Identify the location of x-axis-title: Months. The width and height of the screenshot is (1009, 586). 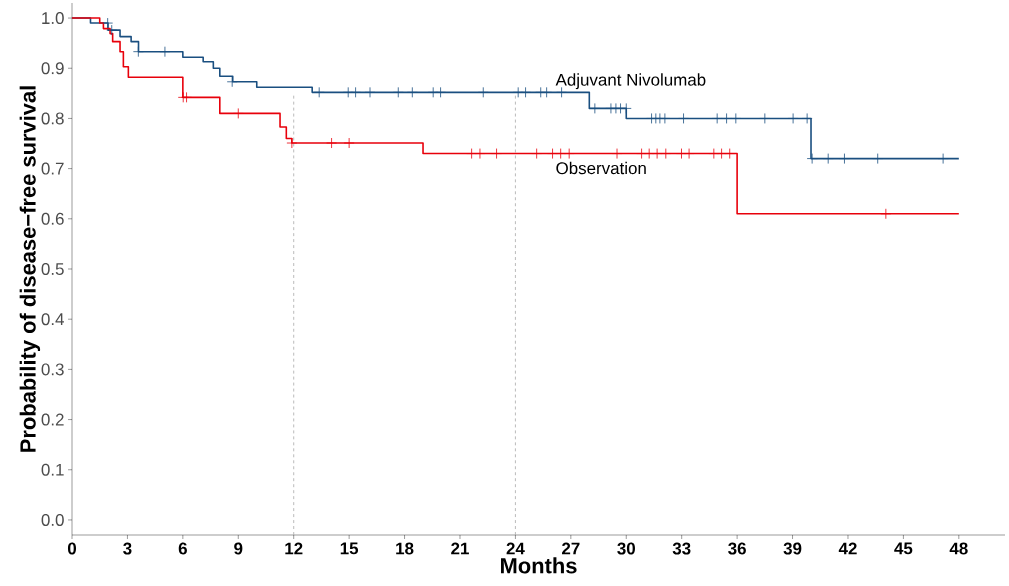
(539, 565).